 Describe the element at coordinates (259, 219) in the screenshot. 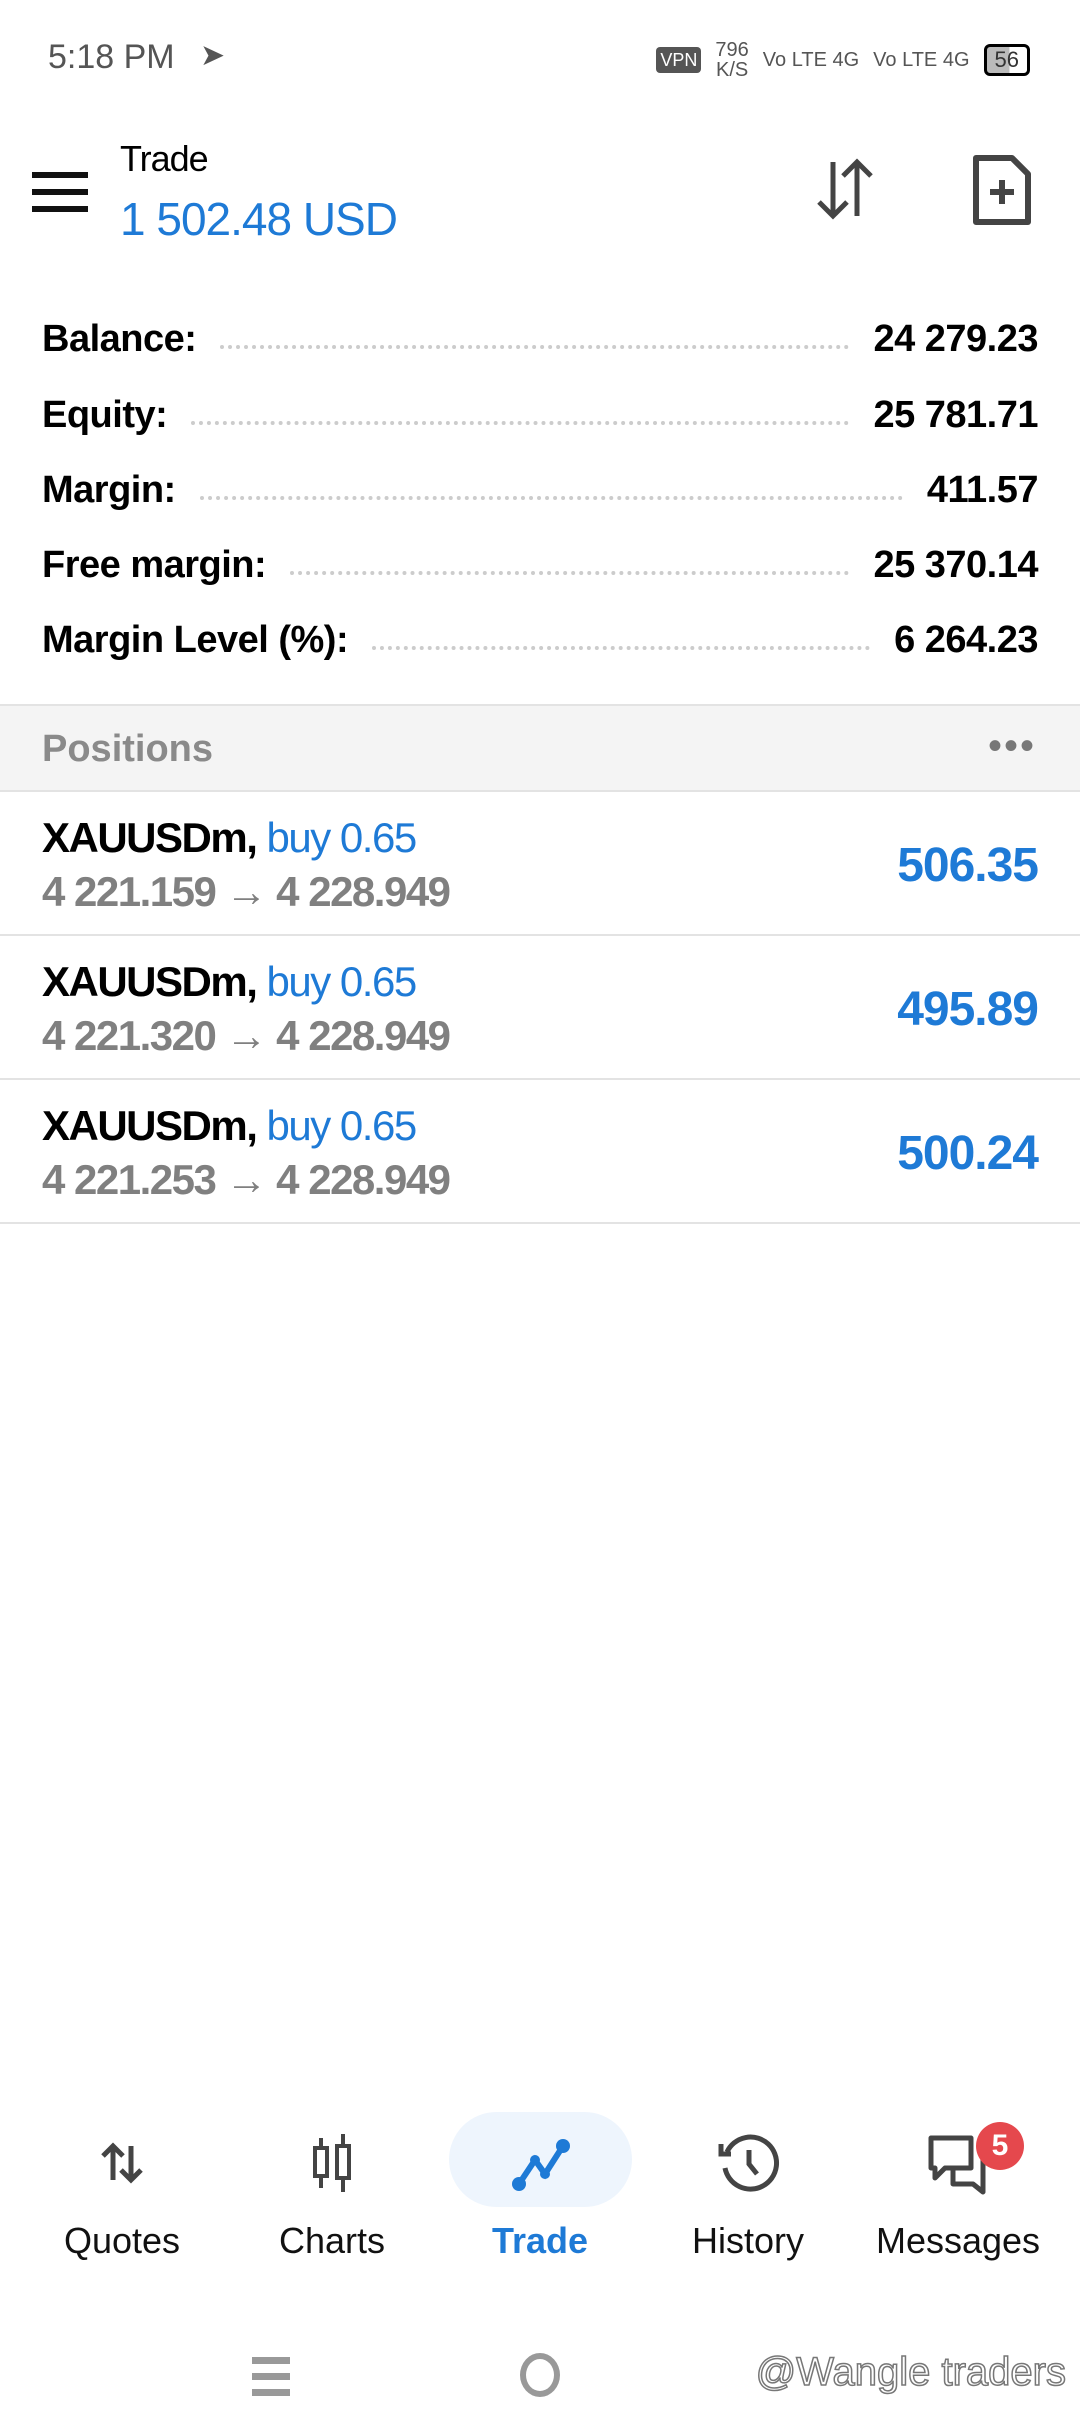

I see `profit-total: 1 502.48 USD` at that location.